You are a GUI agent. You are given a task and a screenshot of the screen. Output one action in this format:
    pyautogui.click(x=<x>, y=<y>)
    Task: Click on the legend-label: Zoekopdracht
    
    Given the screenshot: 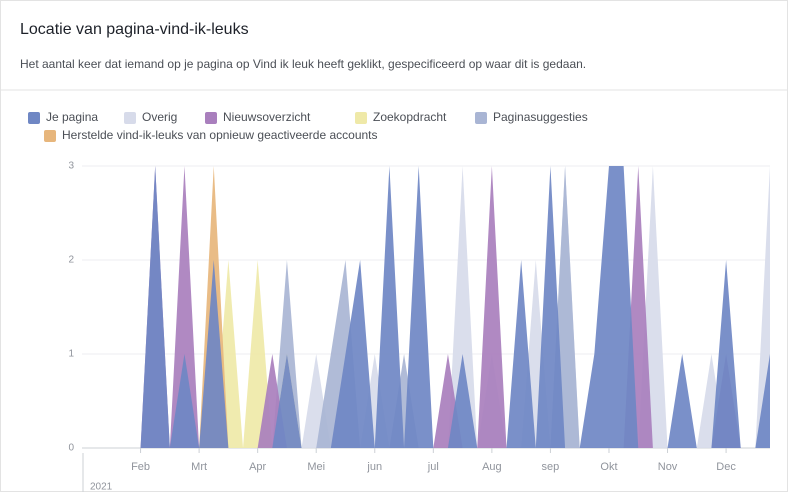 What is the action you would take?
    pyautogui.click(x=410, y=117)
    